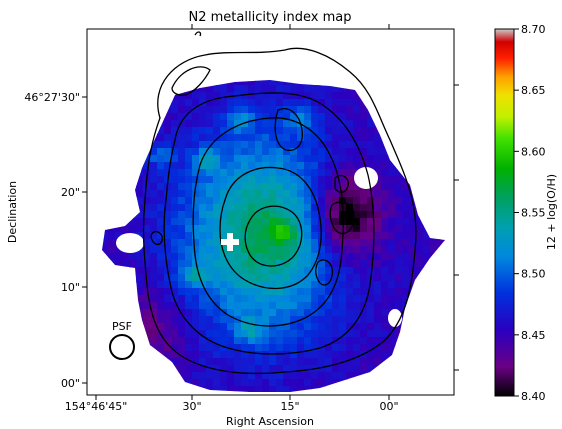  Describe the element at coordinates (533, 29) in the screenshot. I see `colorbar-tick-label: 8.70` at that location.